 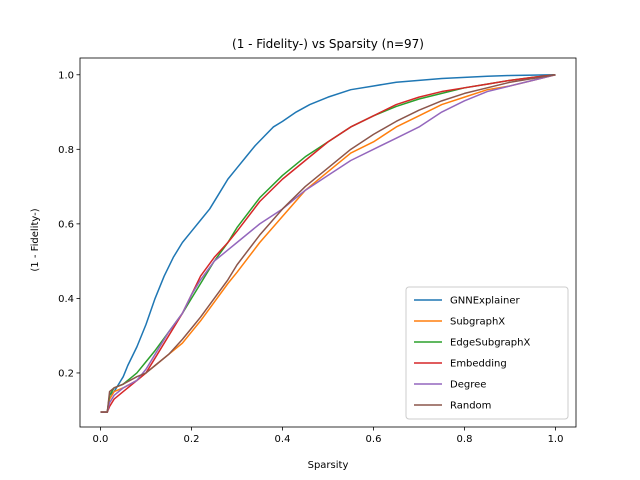 I want to click on y-tick-label: 0.6, so click(x=66, y=224).